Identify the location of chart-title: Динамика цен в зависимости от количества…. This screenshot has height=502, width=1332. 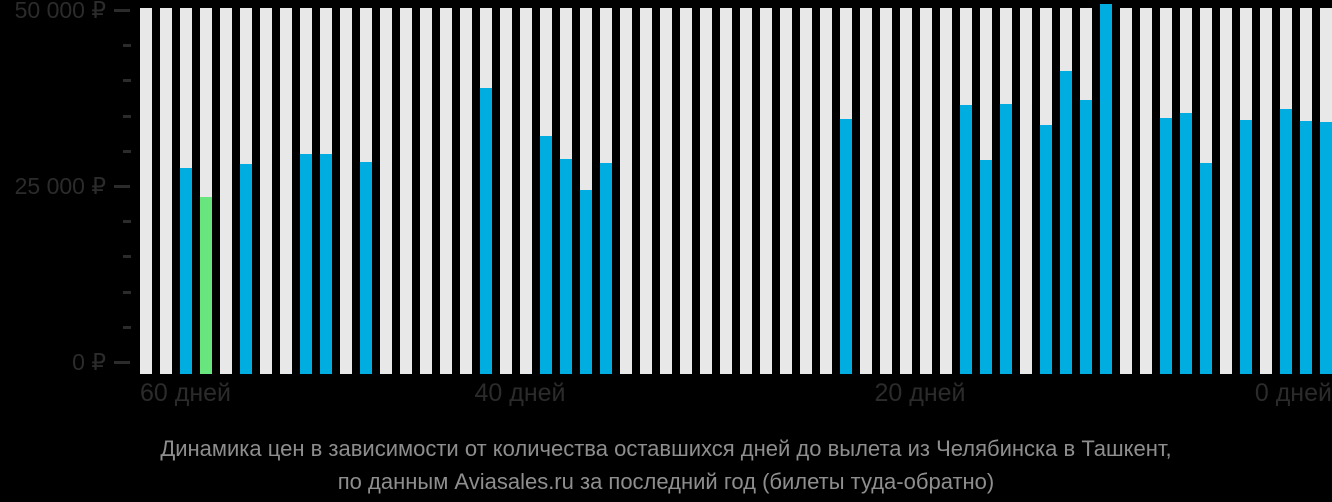
(666, 448).